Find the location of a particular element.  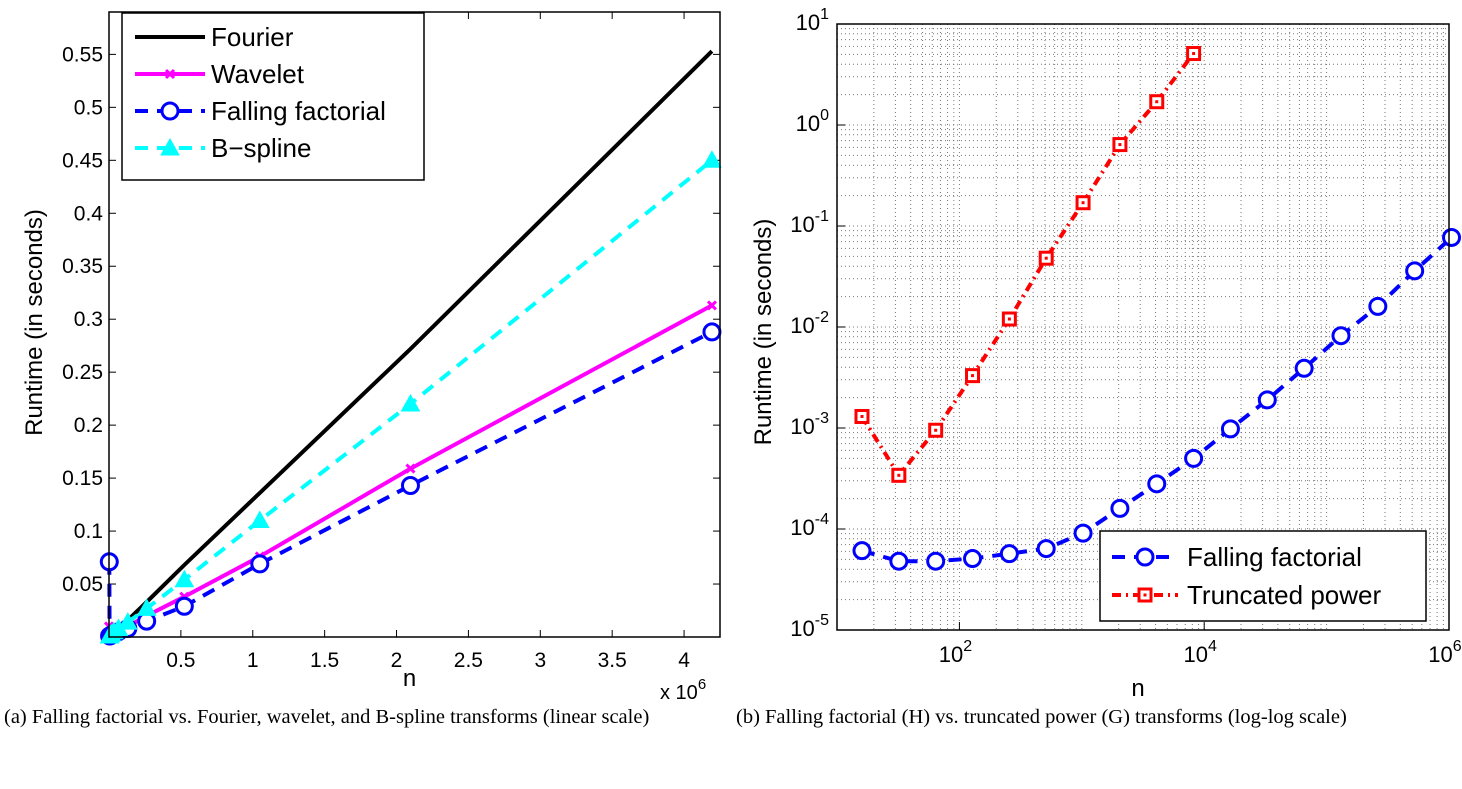

chart-a-legend: Fourier Wavelet Falling factorial B−spline is located at coordinates (273, 96).